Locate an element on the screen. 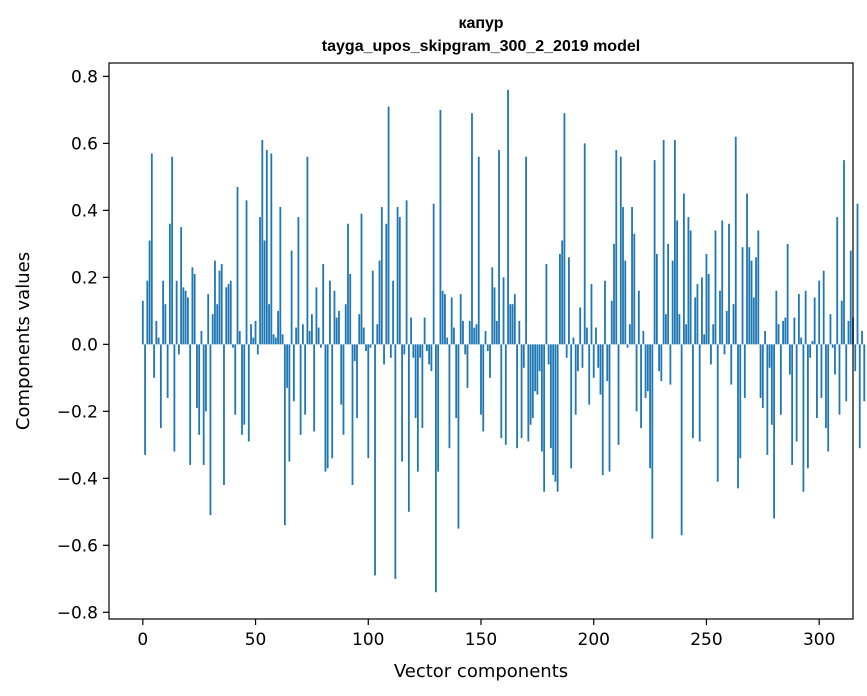 Image resolution: width=867 pixels, height=696 pixels. y-tick-label: 0.6 is located at coordinates (84, 144).